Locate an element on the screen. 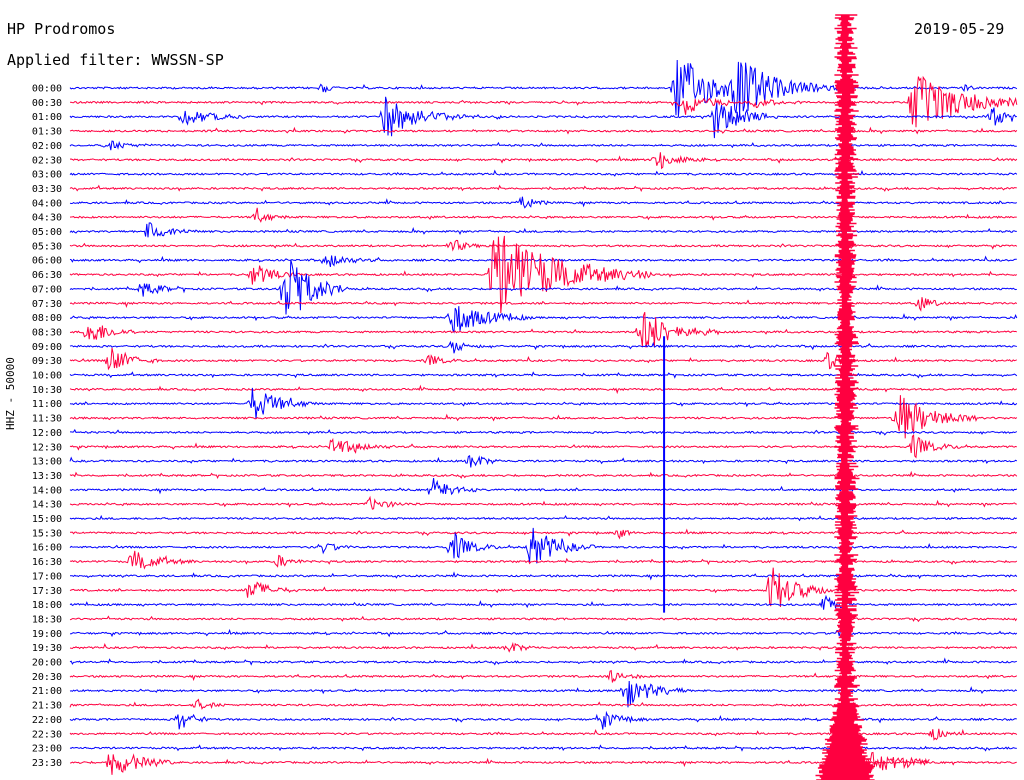 Image resolution: width=1024 pixels, height=780 pixels. row-label: 01:30 is located at coordinates (47, 132).